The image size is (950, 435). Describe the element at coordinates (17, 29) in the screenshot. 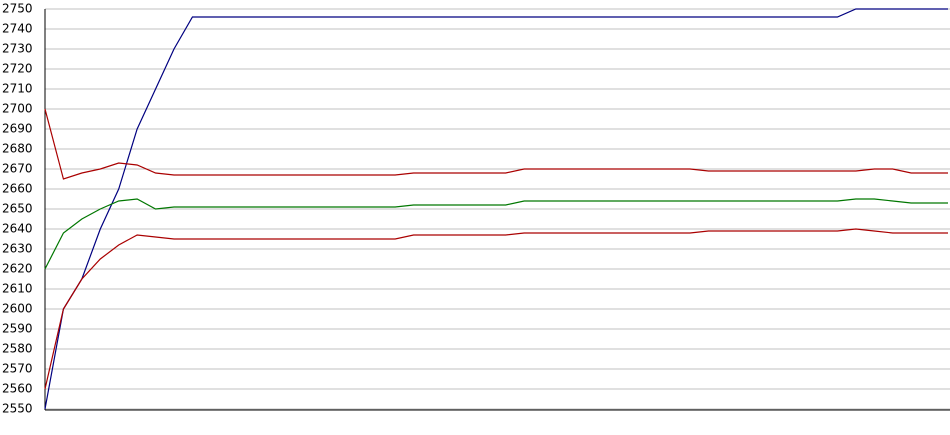

I see `y-tick-label: 2740` at that location.